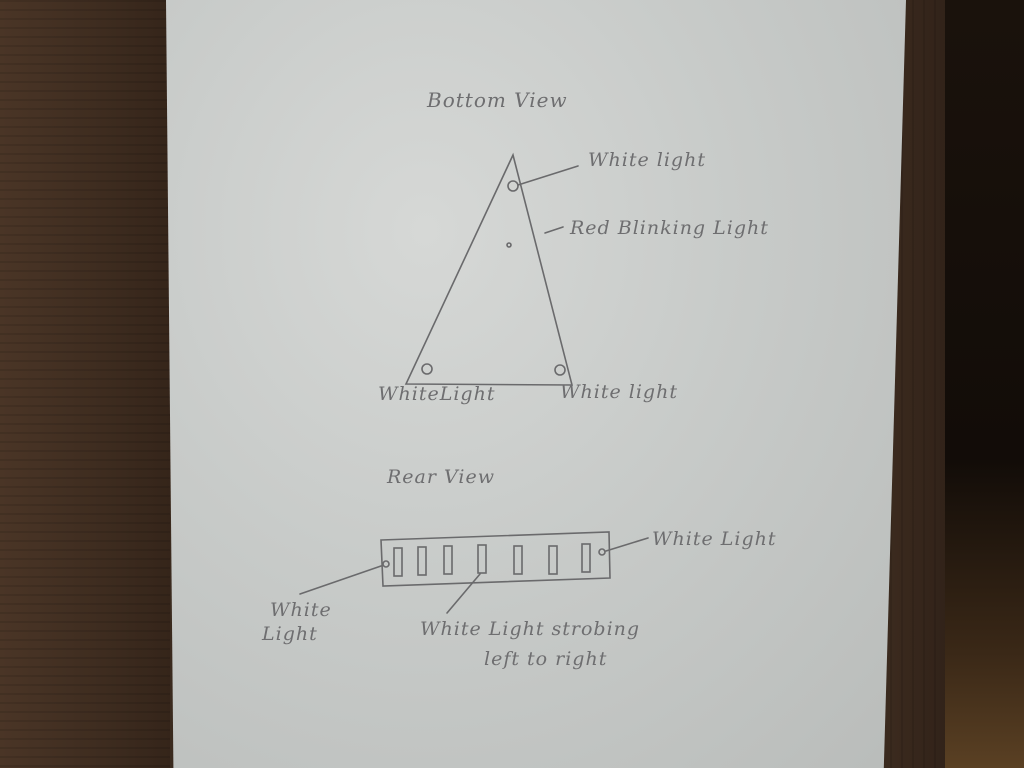  What do you see at coordinates (436, 394) in the screenshot?
I see `left-light-label: WhiteLight` at bounding box center [436, 394].